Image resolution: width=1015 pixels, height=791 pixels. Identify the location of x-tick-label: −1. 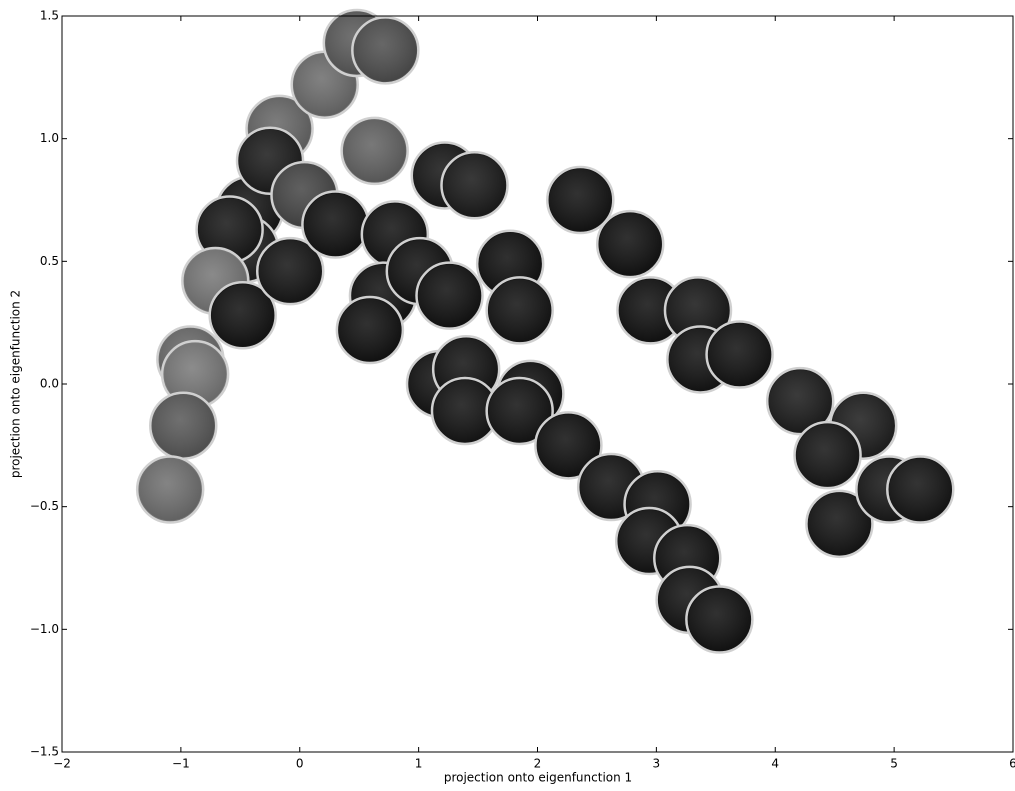
(181, 764).